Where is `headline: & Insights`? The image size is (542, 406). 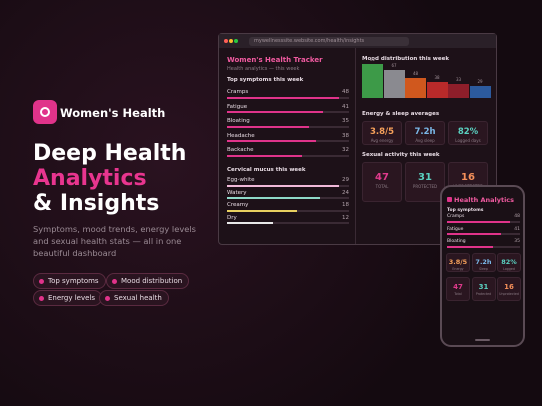 headline: & Insights is located at coordinates (96, 203).